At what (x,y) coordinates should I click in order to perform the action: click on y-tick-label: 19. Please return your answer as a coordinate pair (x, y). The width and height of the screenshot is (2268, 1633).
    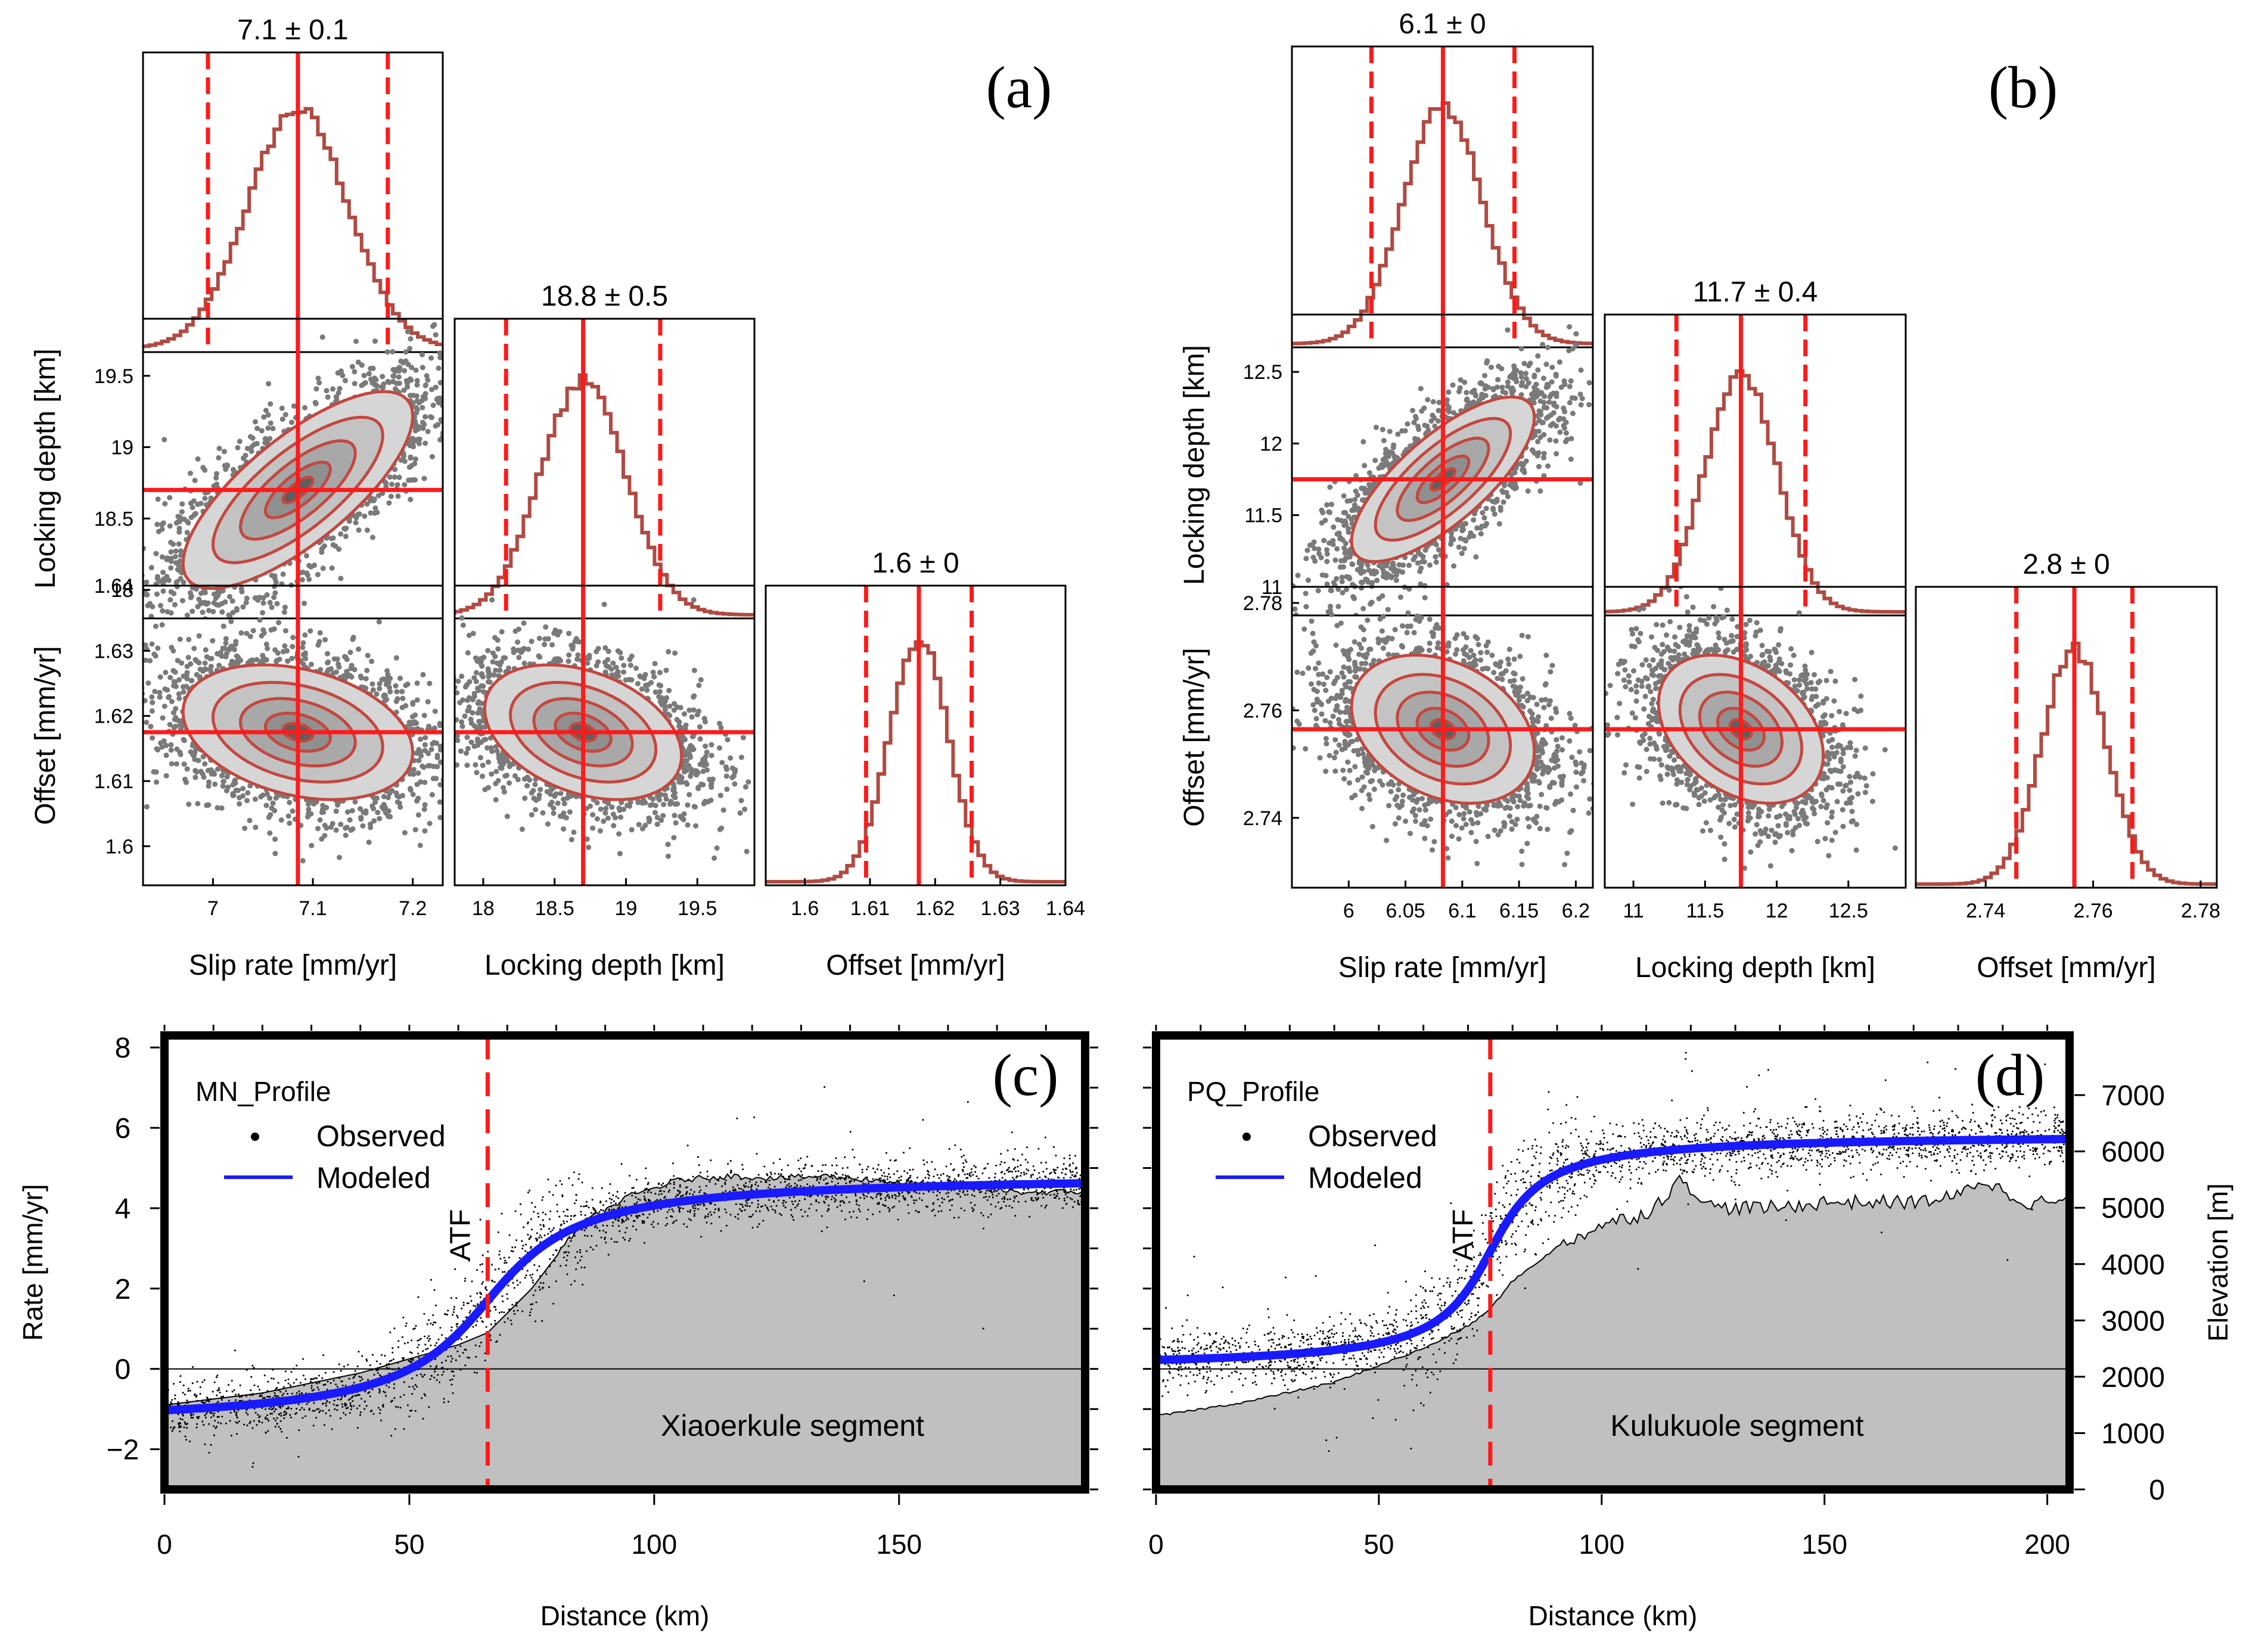
    Looking at the image, I should click on (122, 448).